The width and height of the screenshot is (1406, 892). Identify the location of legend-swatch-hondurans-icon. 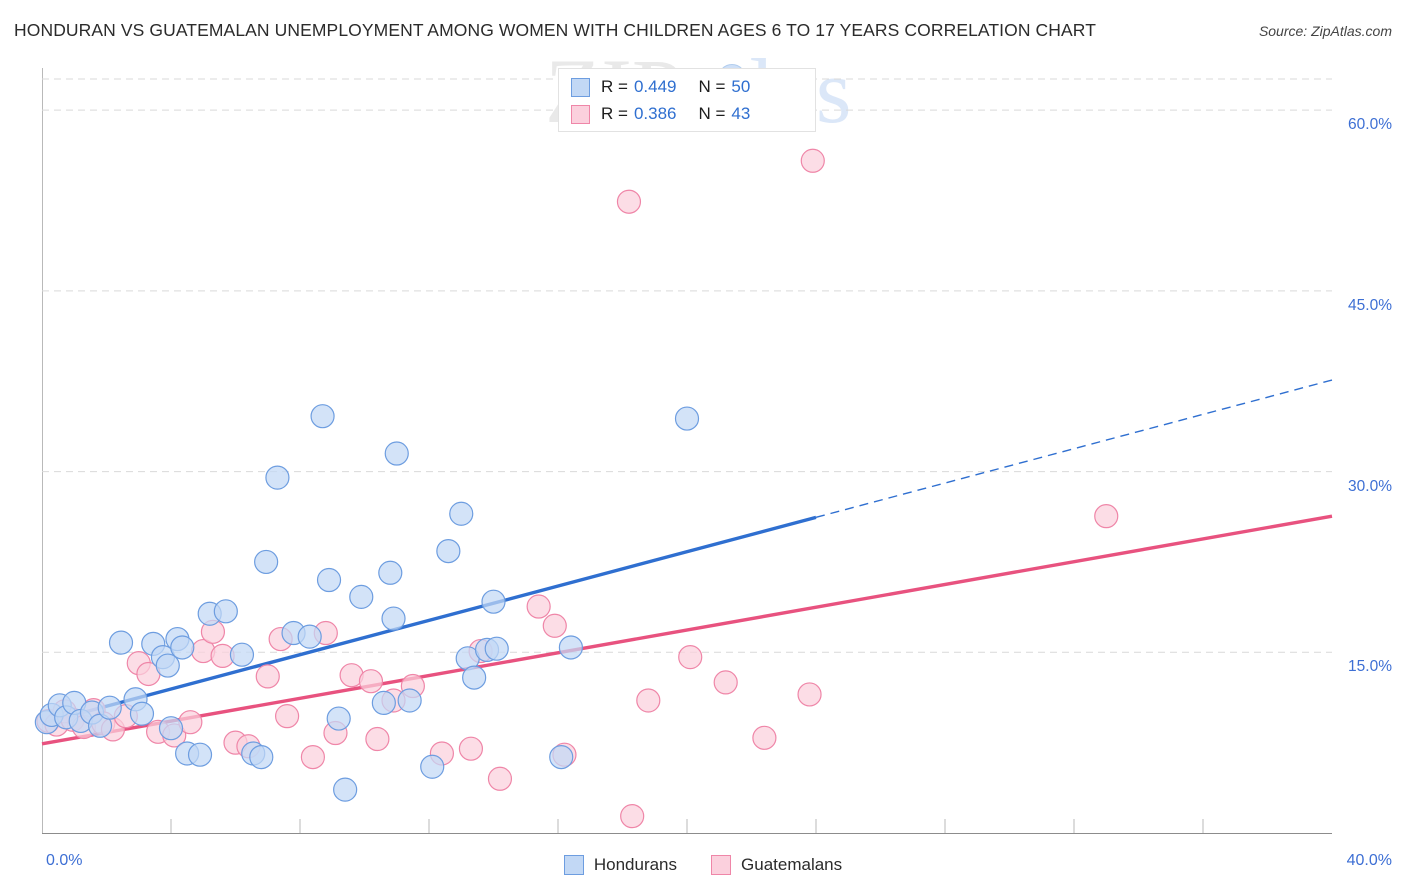
(573, 865).